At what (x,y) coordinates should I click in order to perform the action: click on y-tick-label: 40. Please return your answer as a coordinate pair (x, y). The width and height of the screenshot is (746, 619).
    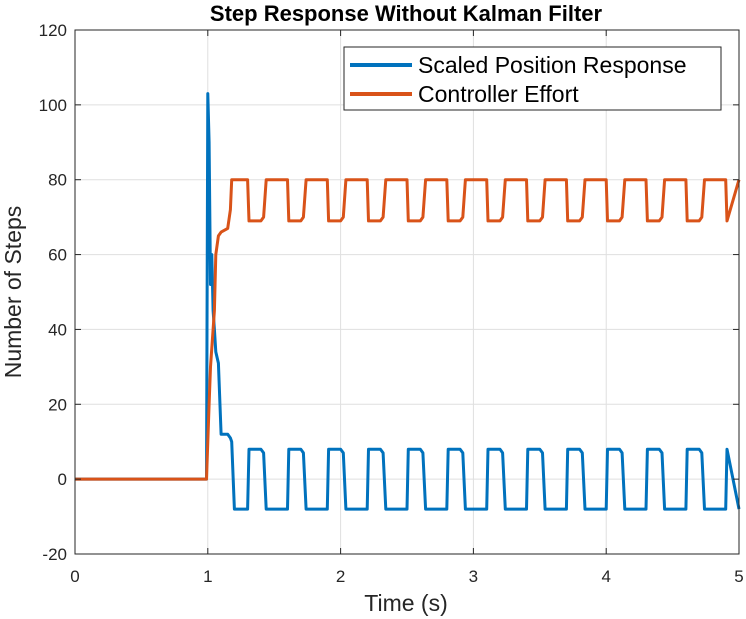
    Looking at the image, I should click on (57, 329).